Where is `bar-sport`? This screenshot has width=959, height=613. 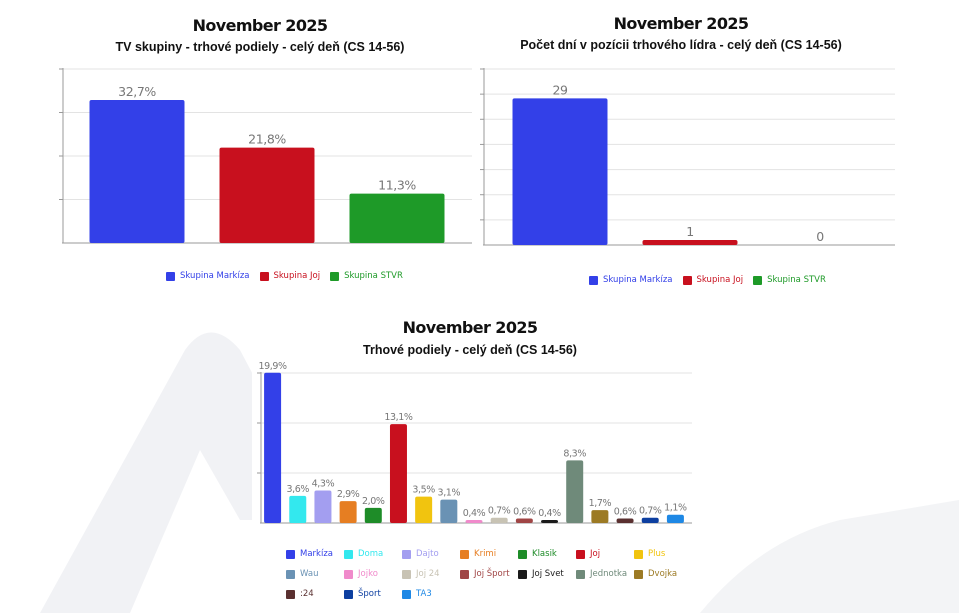
bar-sport is located at coordinates (650, 520).